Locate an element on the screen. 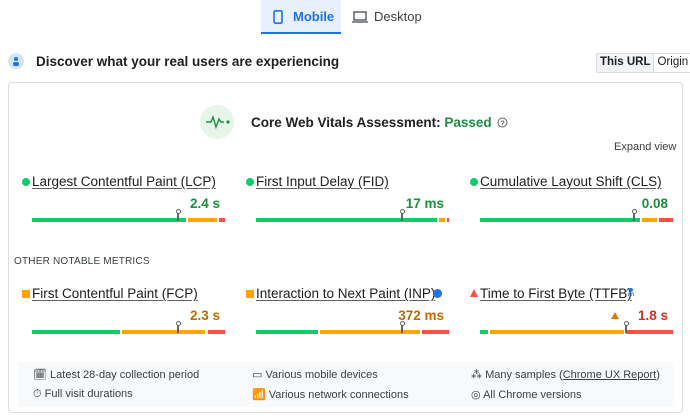 The height and width of the screenshot is (419, 690). footer-item: 📶 Various network connections is located at coordinates (330, 395).